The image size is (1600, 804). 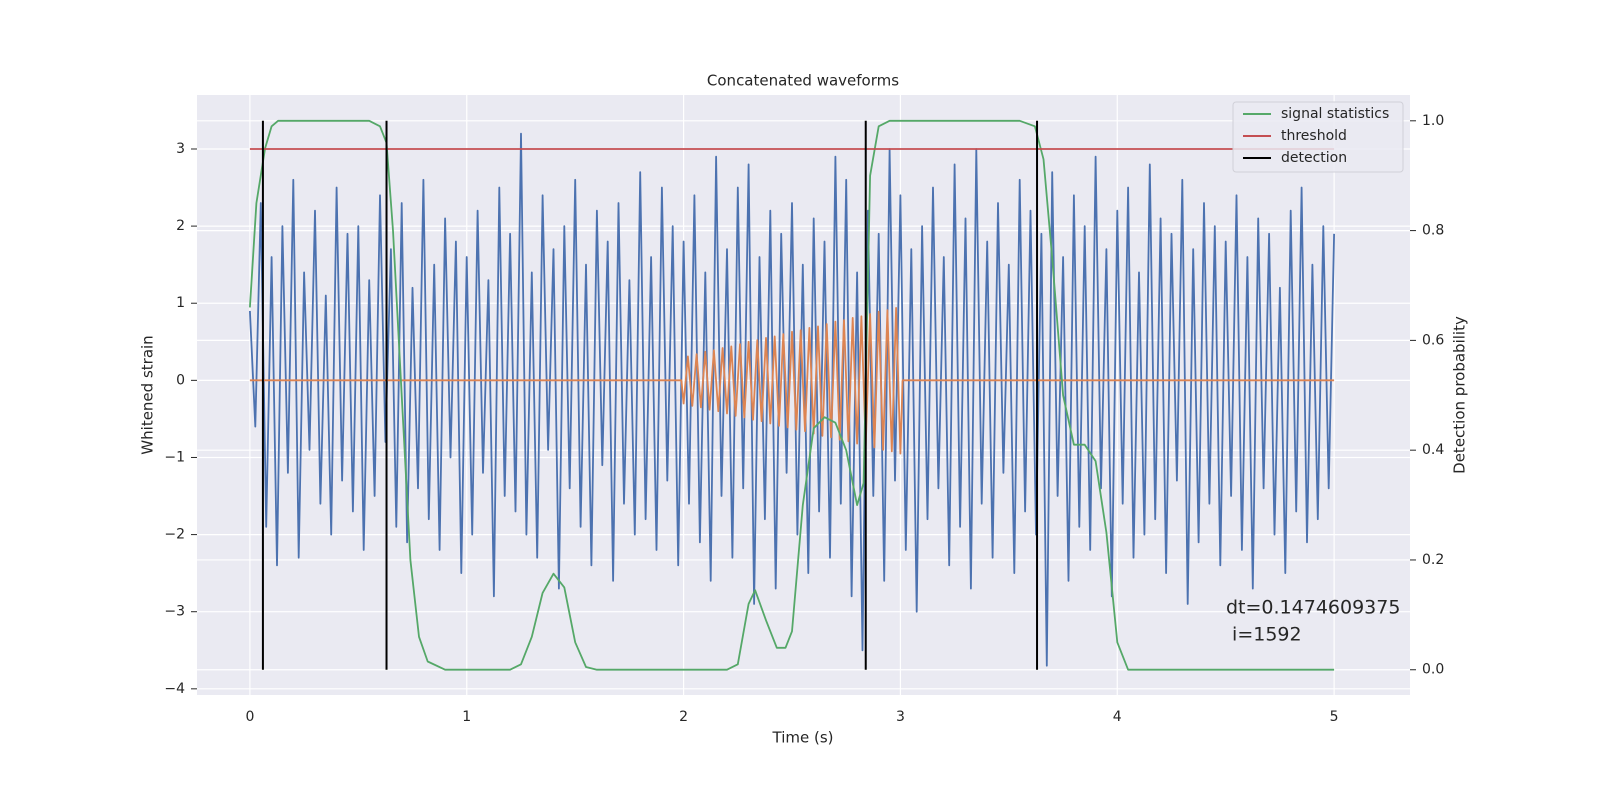 What do you see at coordinates (1117, 717) in the screenshot?
I see `x-tick-label: 4` at bounding box center [1117, 717].